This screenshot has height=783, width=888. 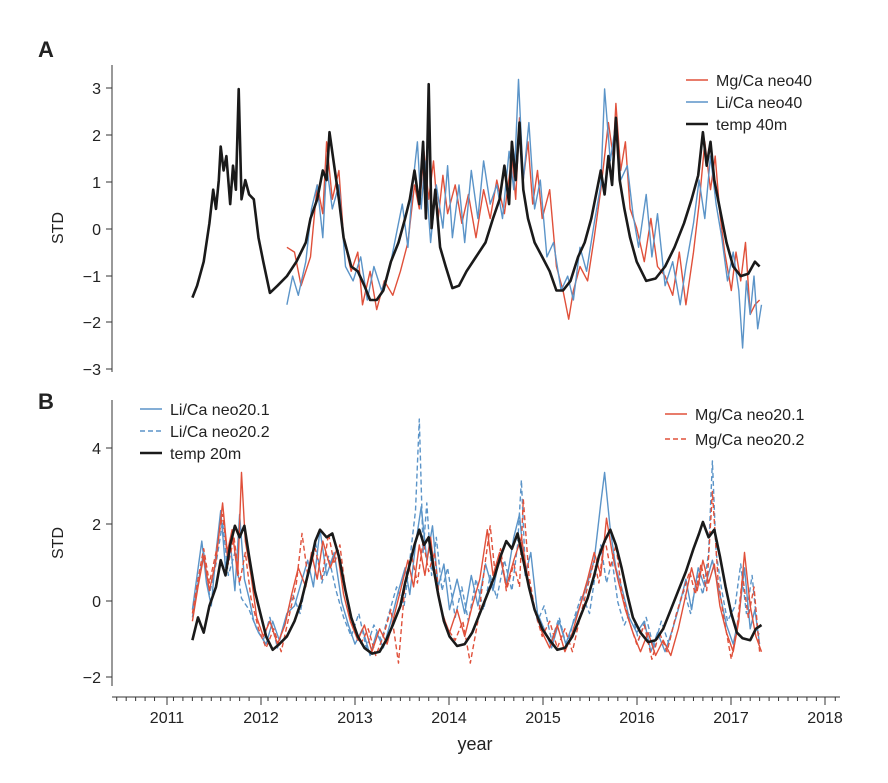 What do you see at coordinates (96, 183) in the screenshot?
I see `ytick-a-1: 1` at bounding box center [96, 183].